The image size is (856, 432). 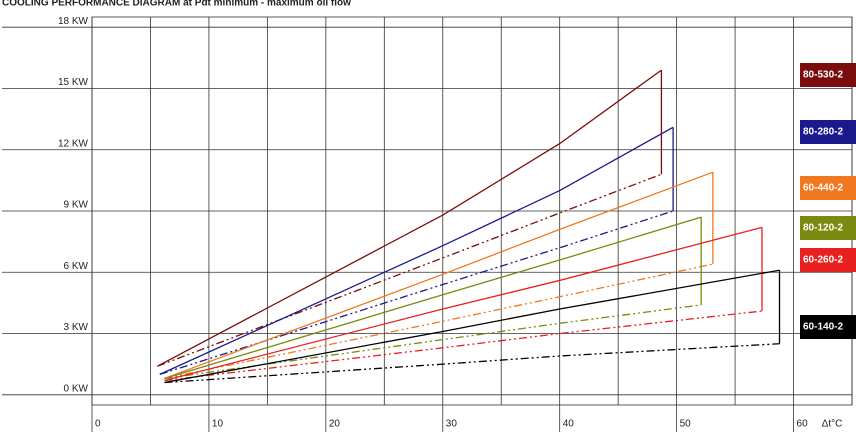 What do you see at coordinates (98, 424) in the screenshot?
I see `x-tick-label: 0` at bounding box center [98, 424].